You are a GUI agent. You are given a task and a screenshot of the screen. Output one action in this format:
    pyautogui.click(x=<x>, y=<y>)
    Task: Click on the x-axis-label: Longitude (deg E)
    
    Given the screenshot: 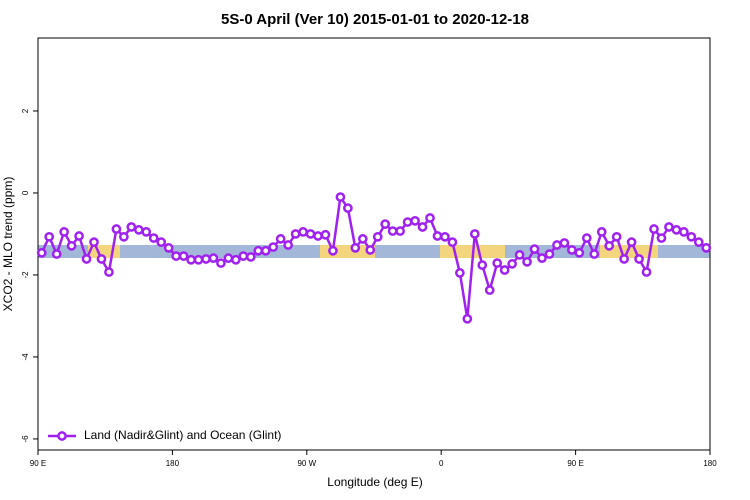 What is the action you would take?
    pyautogui.click(x=374, y=482)
    